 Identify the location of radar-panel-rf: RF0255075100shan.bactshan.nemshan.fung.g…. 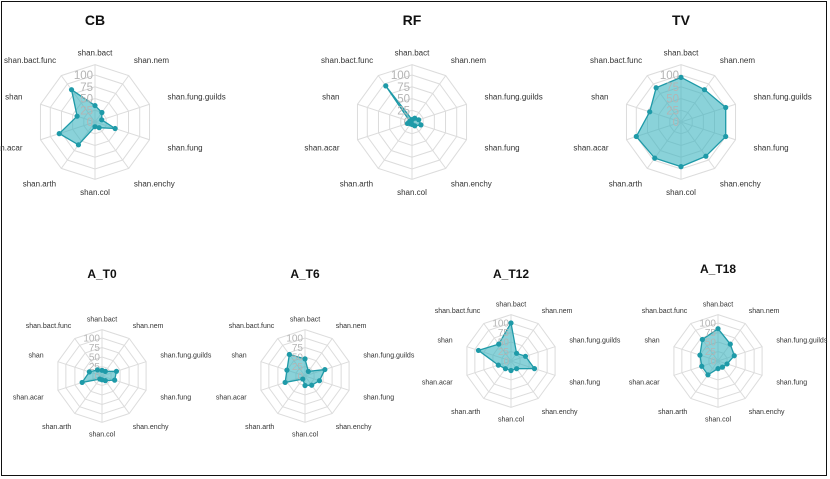
(423, 104).